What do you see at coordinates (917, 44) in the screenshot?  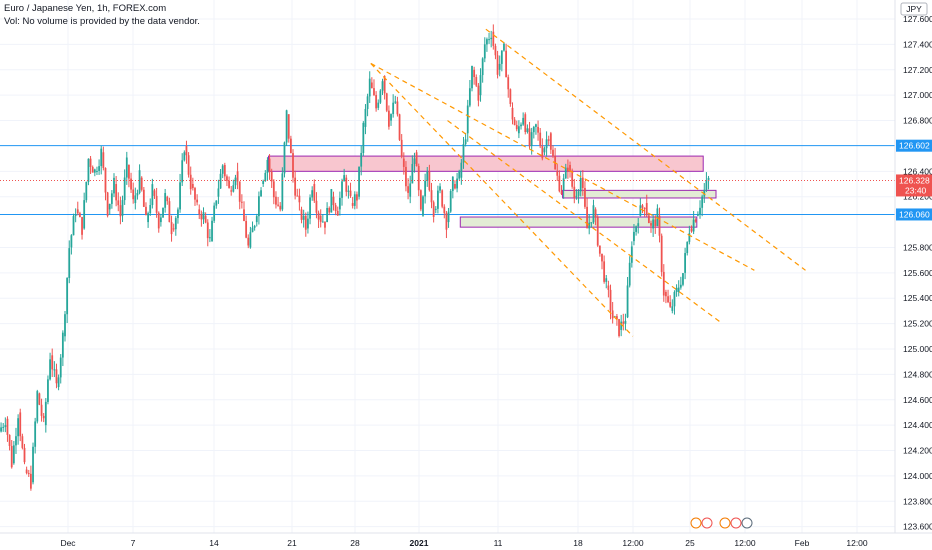 I see `price-tick-label: 127.400` at bounding box center [917, 44].